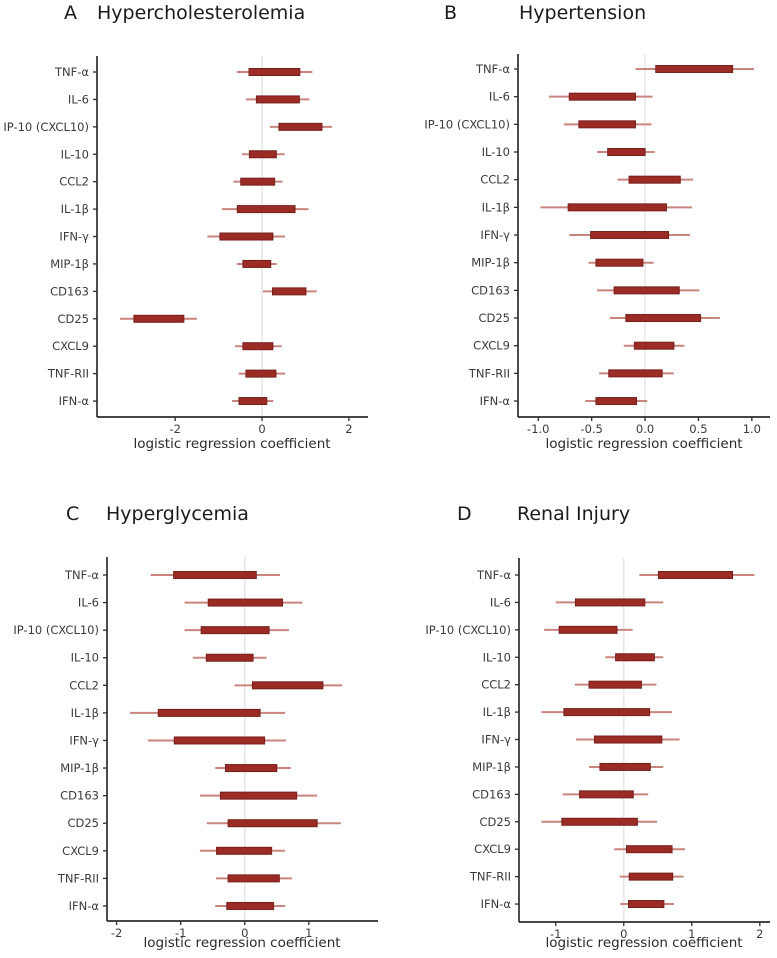 This screenshot has width=777, height=958. Describe the element at coordinates (574, 514) in the screenshot. I see `panel-title-renal-injury: Renal Injury` at that location.